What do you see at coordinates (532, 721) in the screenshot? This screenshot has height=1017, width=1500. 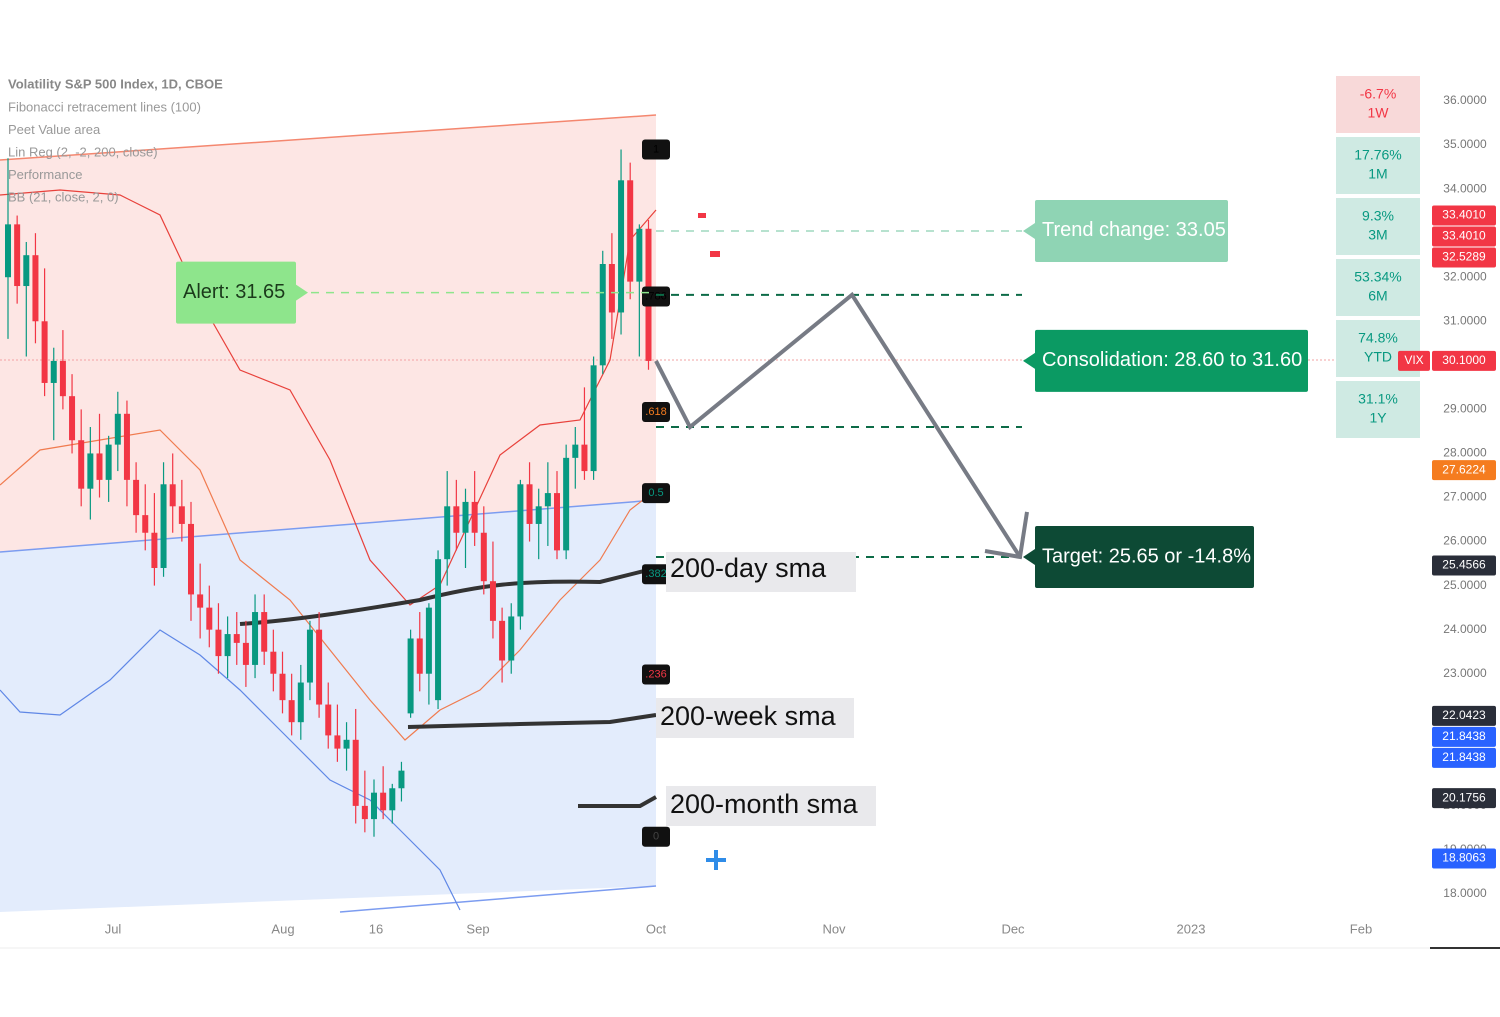 I see `sma-200-week` at bounding box center [532, 721].